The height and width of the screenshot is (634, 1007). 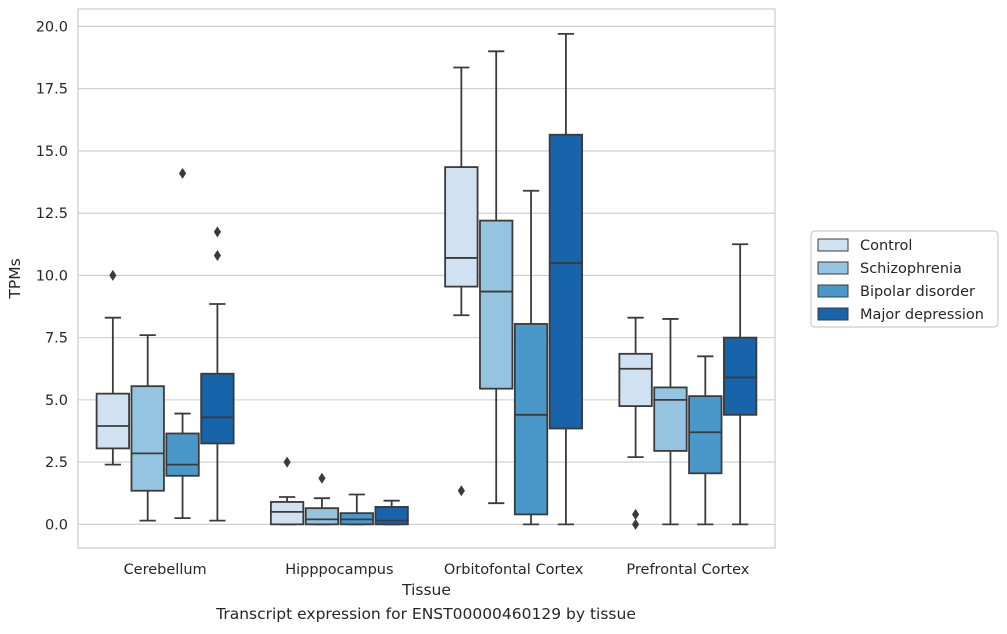 What do you see at coordinates (56, 339) in the screenshot?
I see `y-tick-label: 7.5` at bounding box center [56, 339].